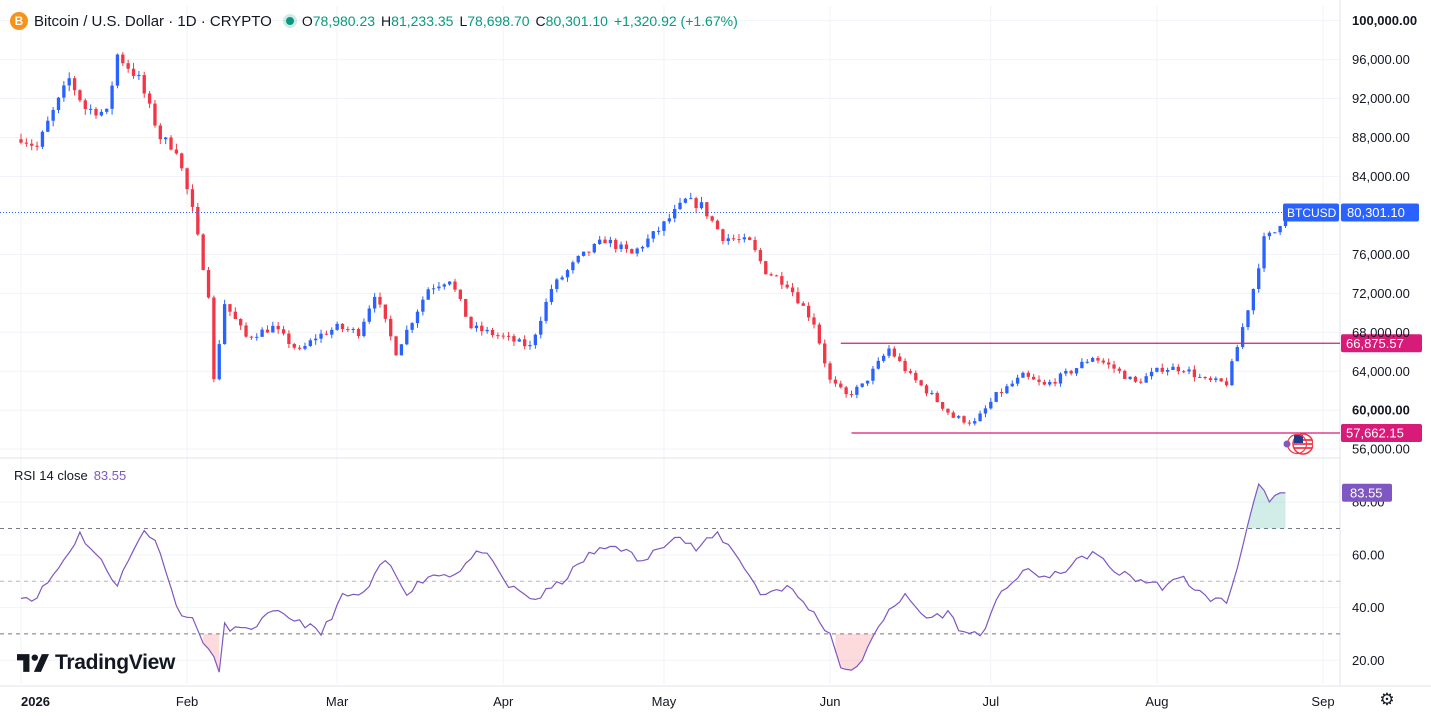 Image resolution: width=1431 pixels, height=716 pixels. I want to click on price-axis-tick: 68,000.00, so click(1381, 332).